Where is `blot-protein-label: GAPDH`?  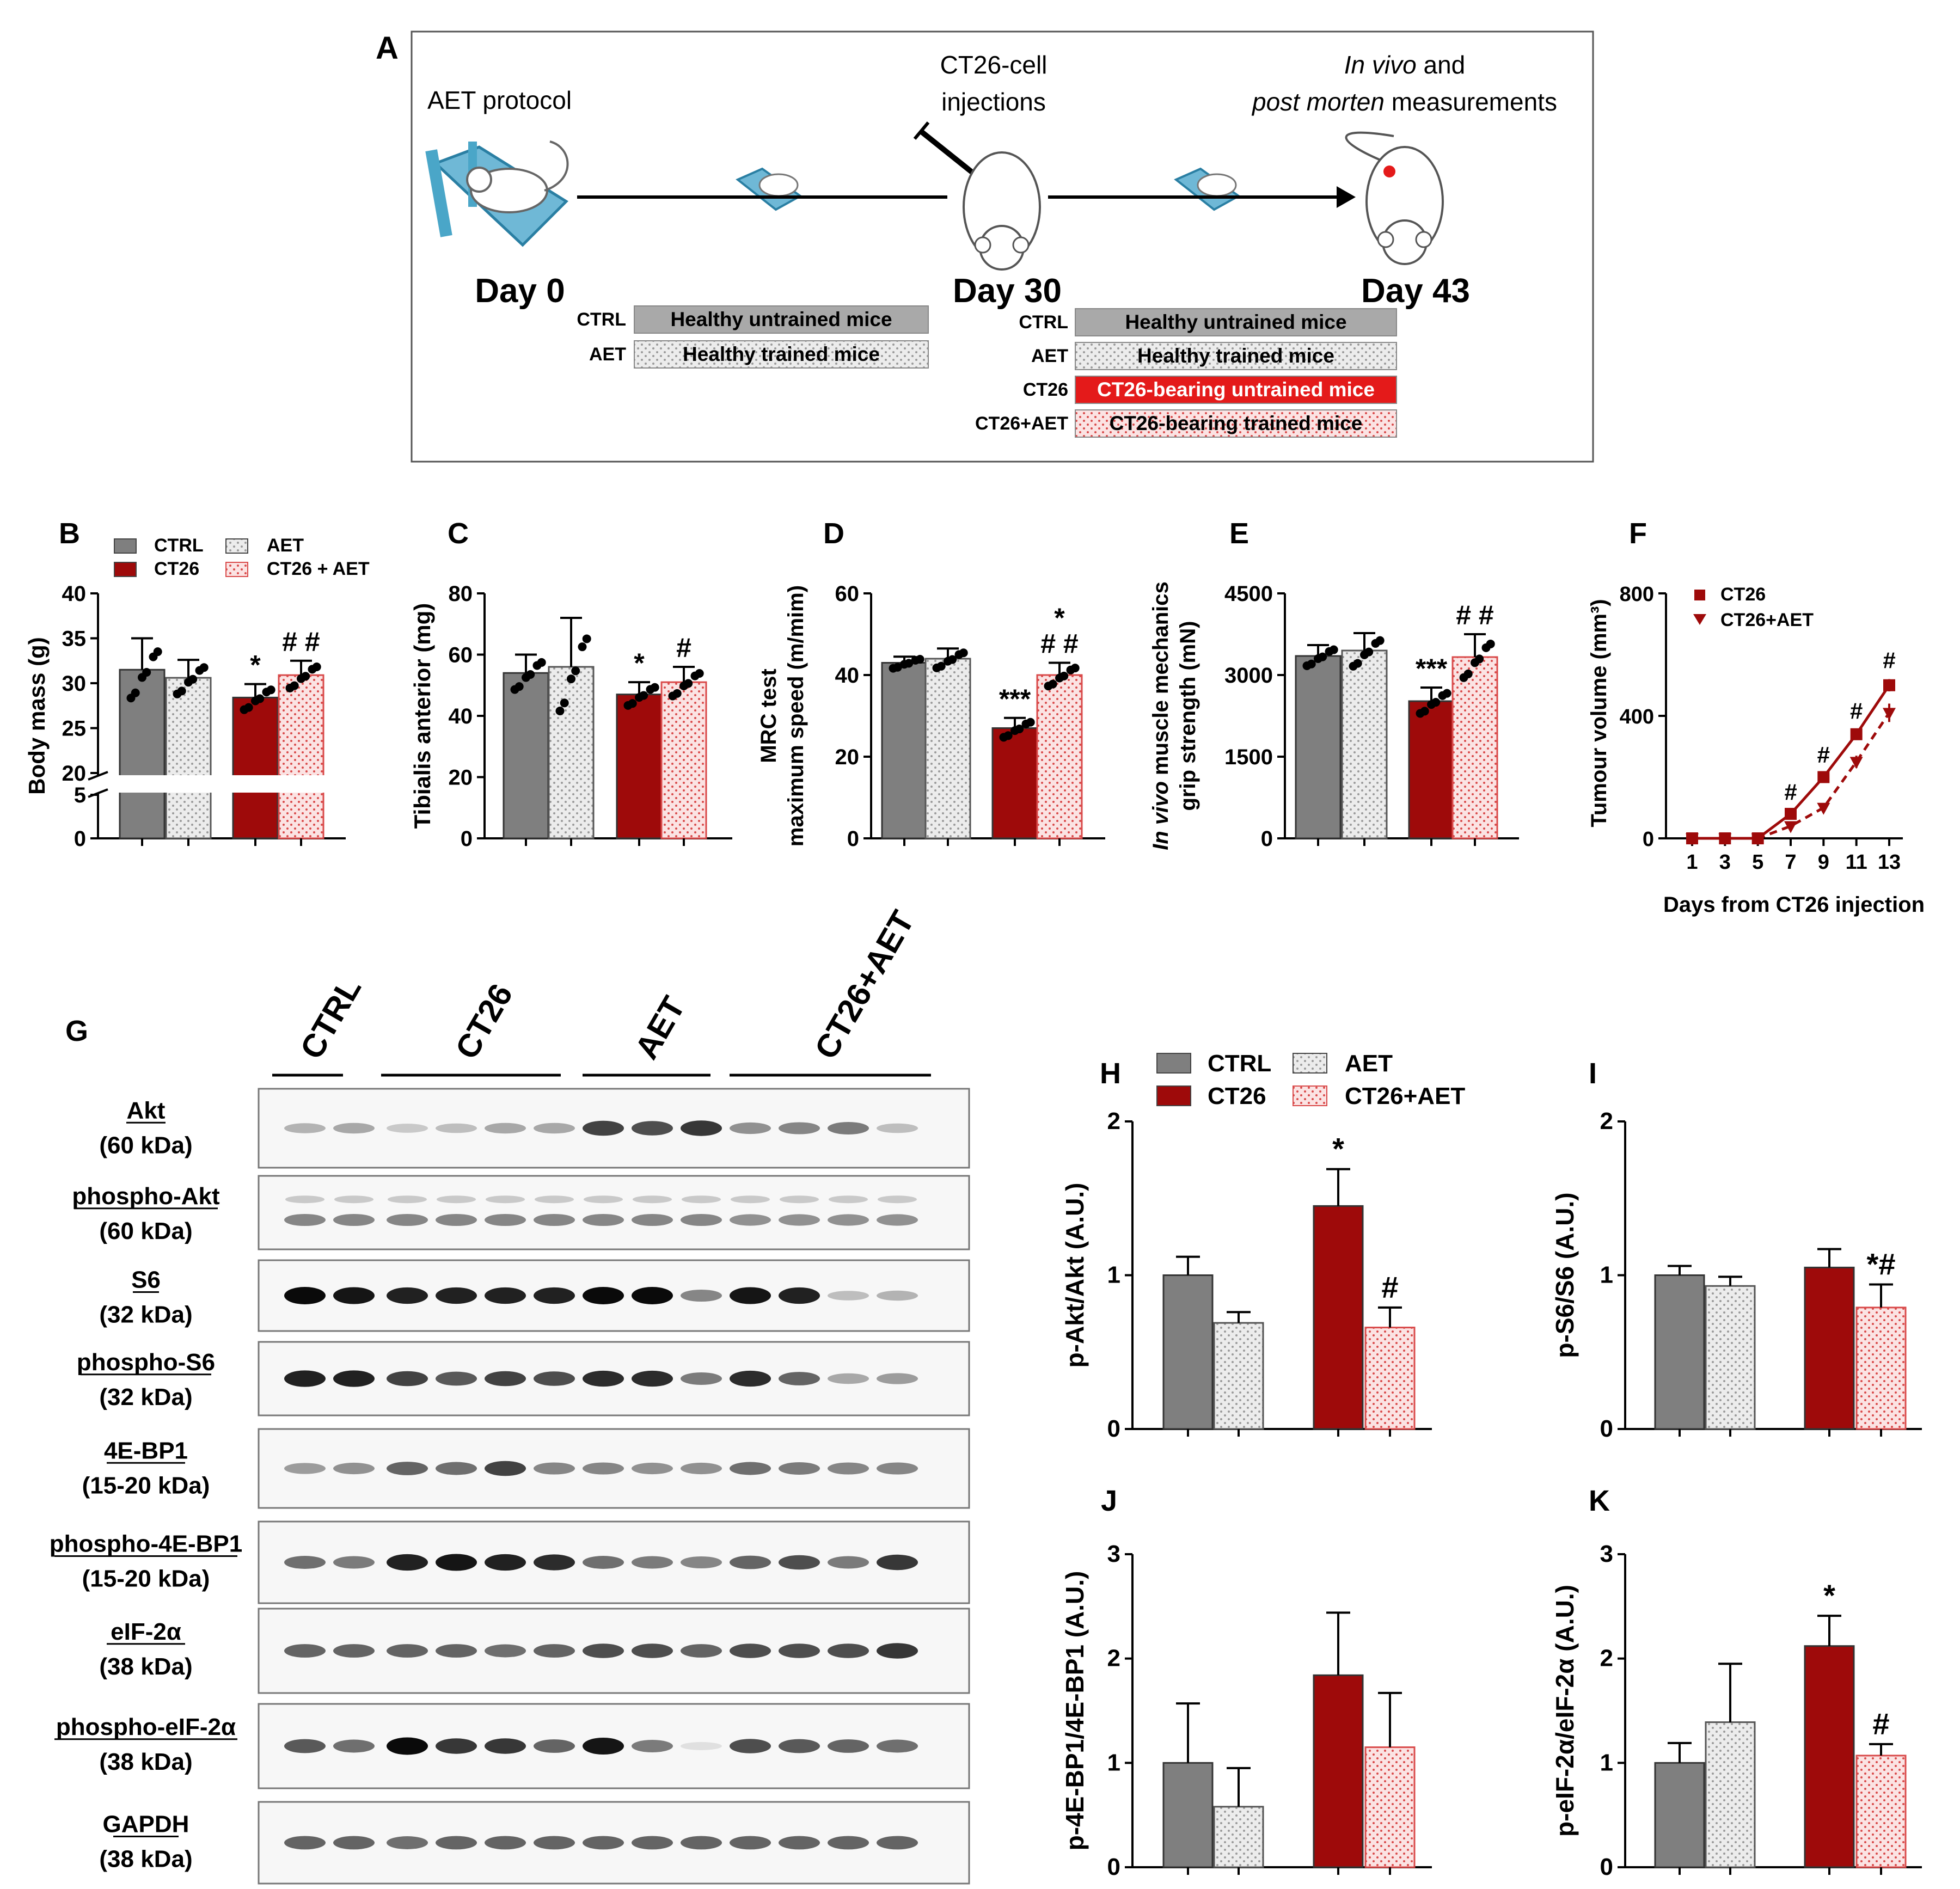 blot-protein-label: GAPDH is located at coordinates (146, 1824).